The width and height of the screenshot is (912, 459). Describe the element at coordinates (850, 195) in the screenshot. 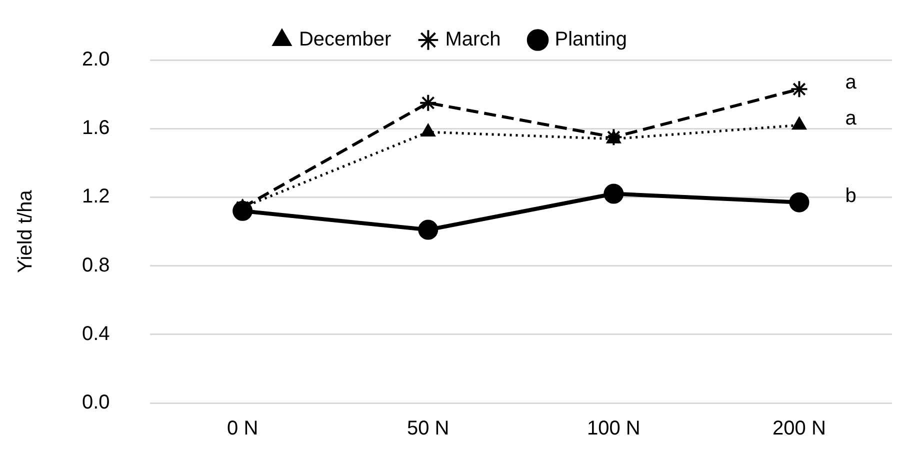

I see `annotation: b` at that location.